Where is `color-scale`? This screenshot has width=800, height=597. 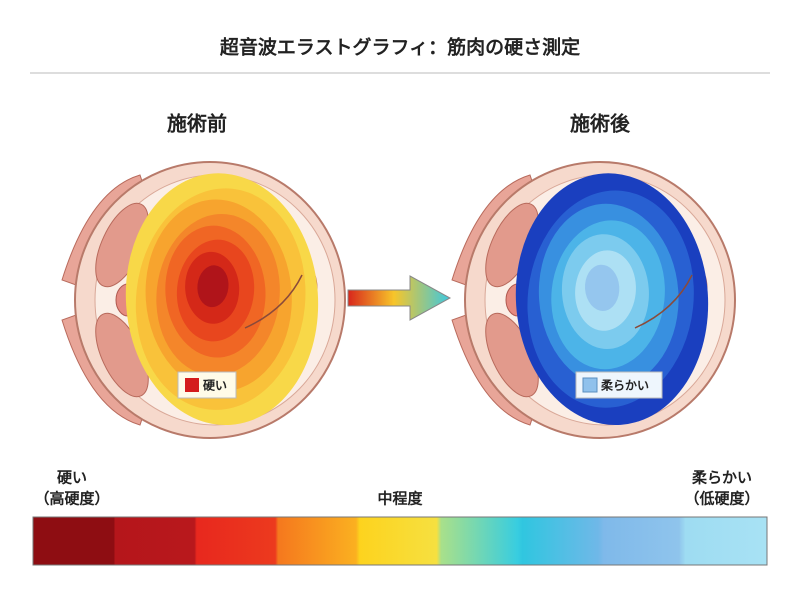 color-scale is located at coordinates (400, 541).